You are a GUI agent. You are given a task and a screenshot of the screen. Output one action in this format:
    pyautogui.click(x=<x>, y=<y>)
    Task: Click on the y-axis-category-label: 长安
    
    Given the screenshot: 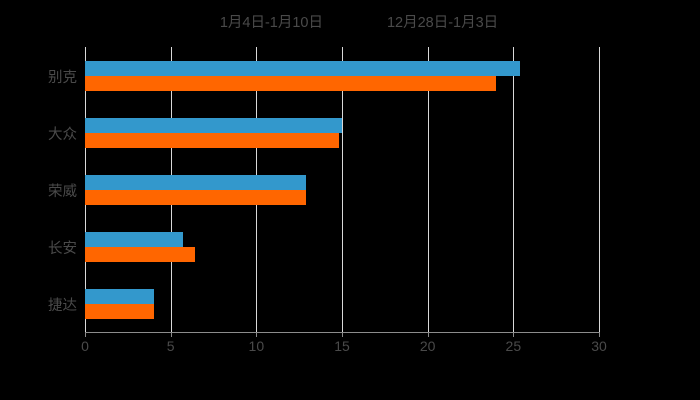 What is the action you would take?
    pyautogui.click(x=62, y=248)
    